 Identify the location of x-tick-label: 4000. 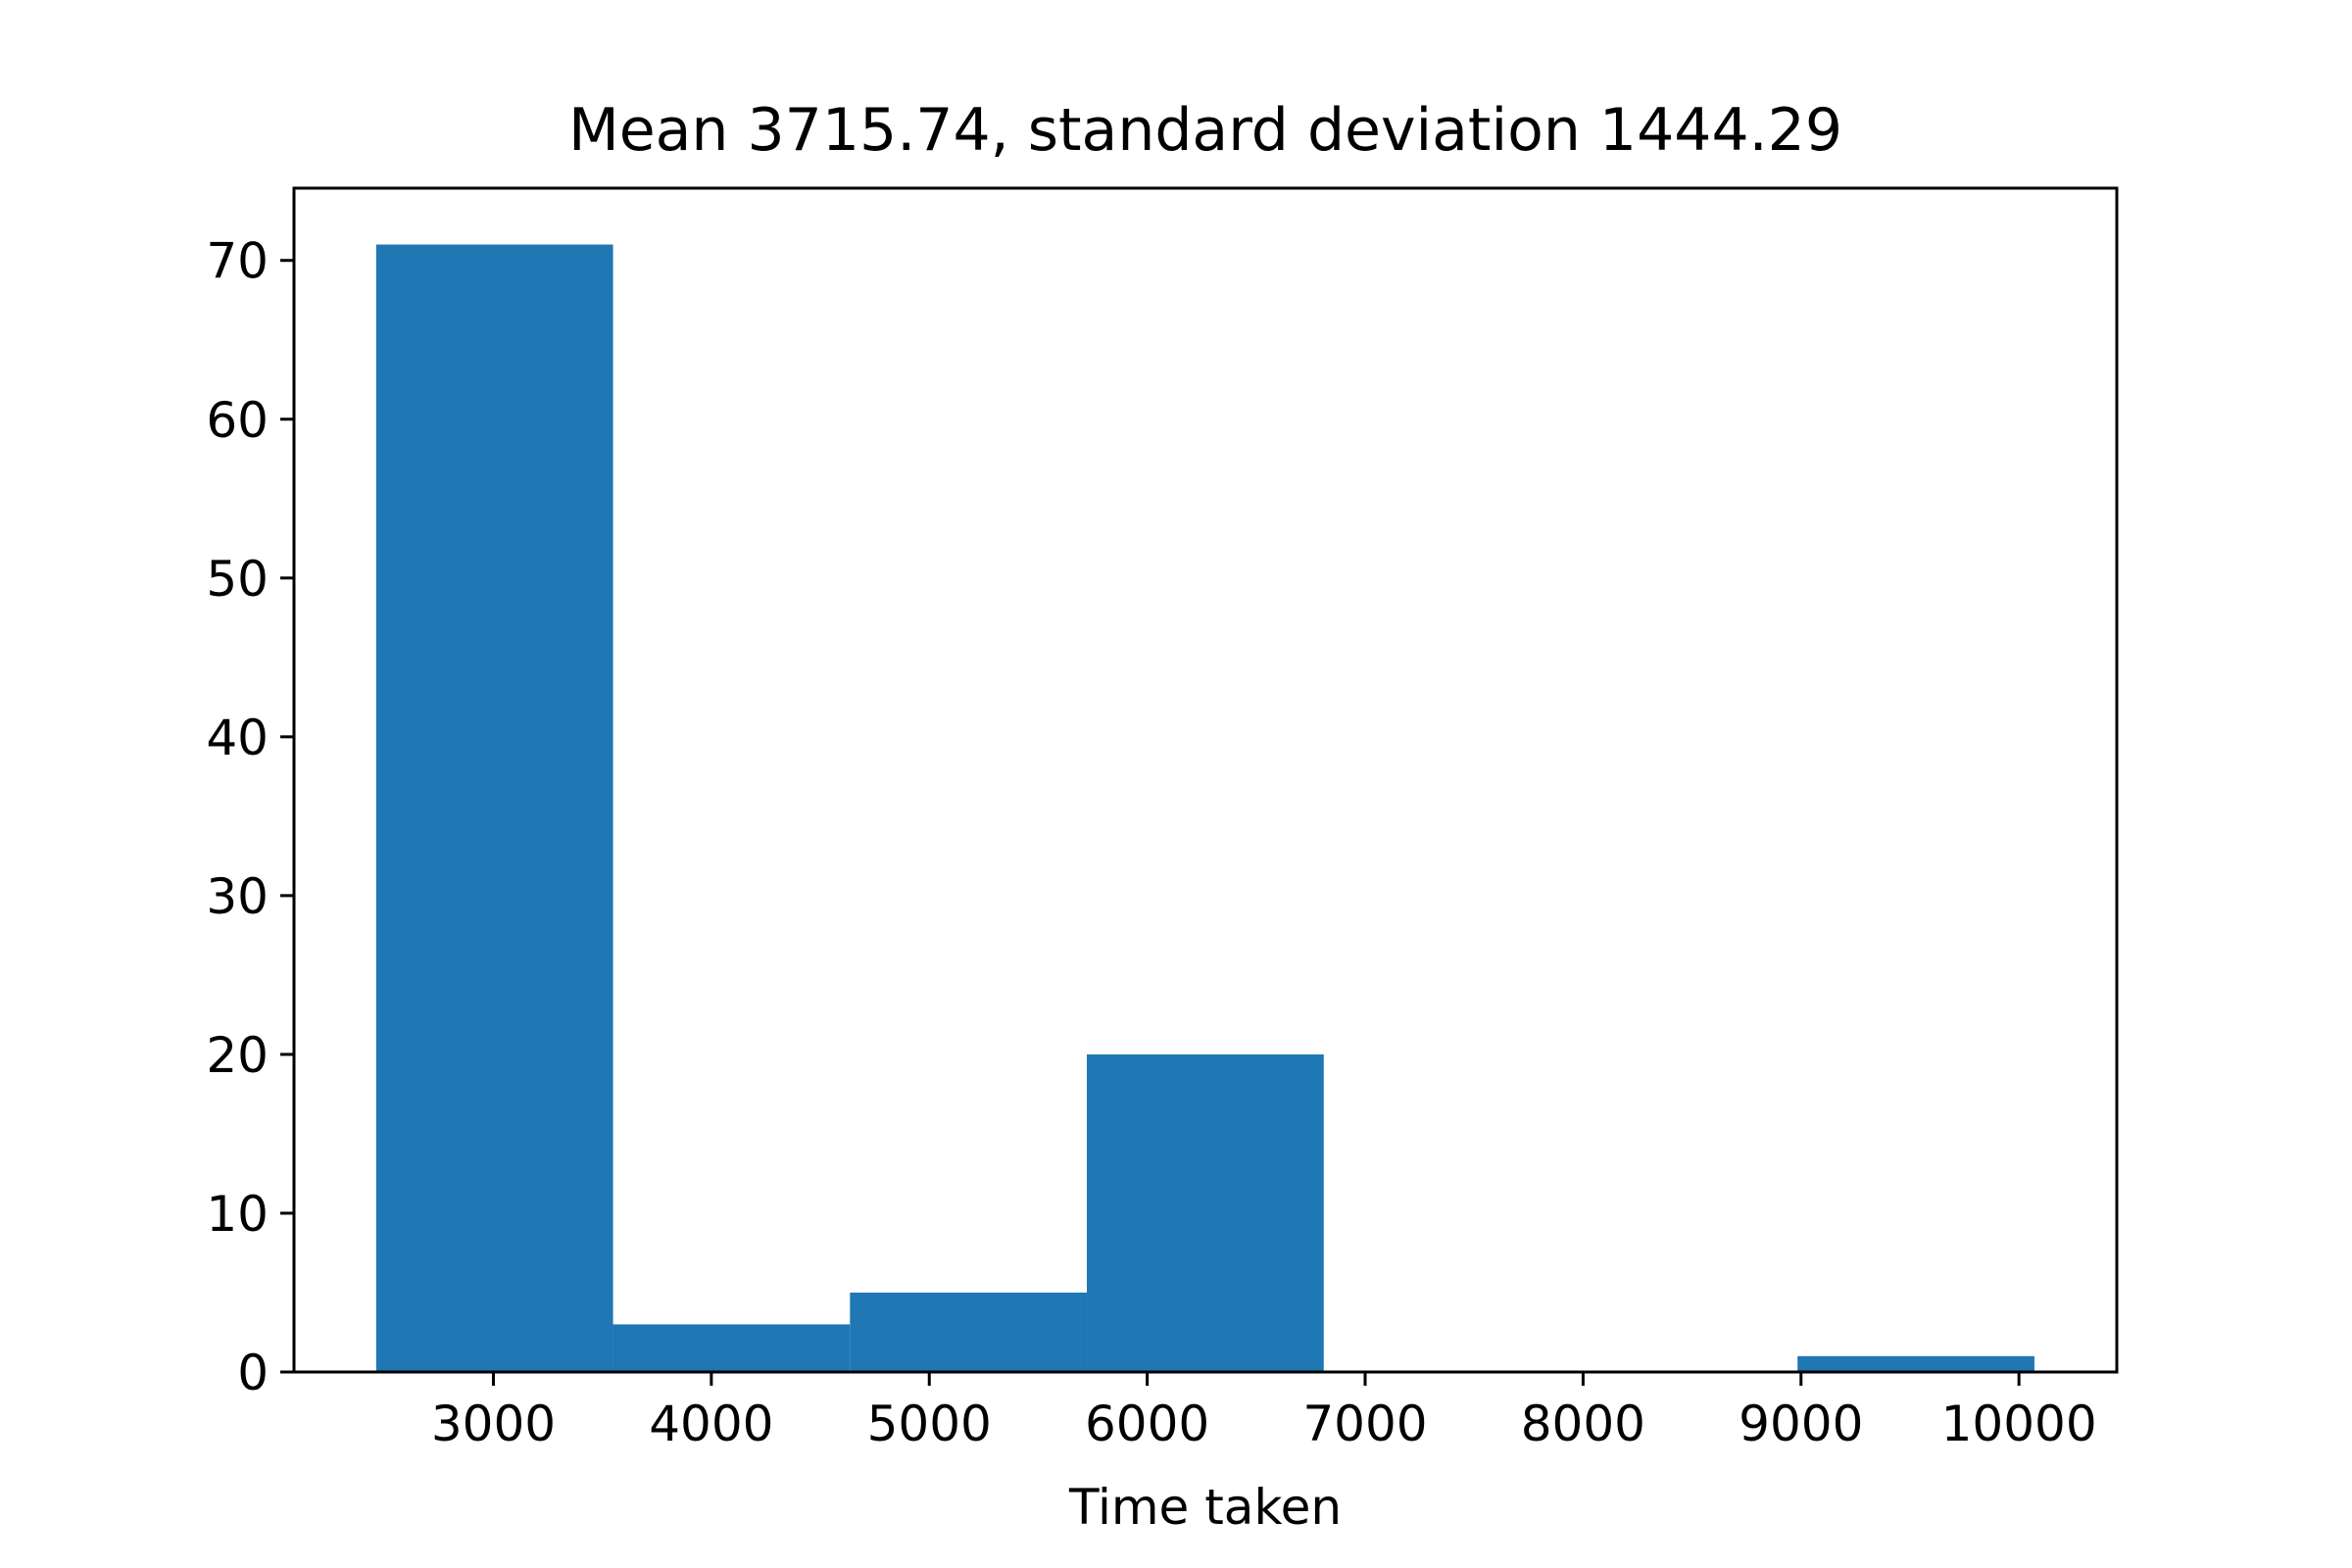
(711, 1424).